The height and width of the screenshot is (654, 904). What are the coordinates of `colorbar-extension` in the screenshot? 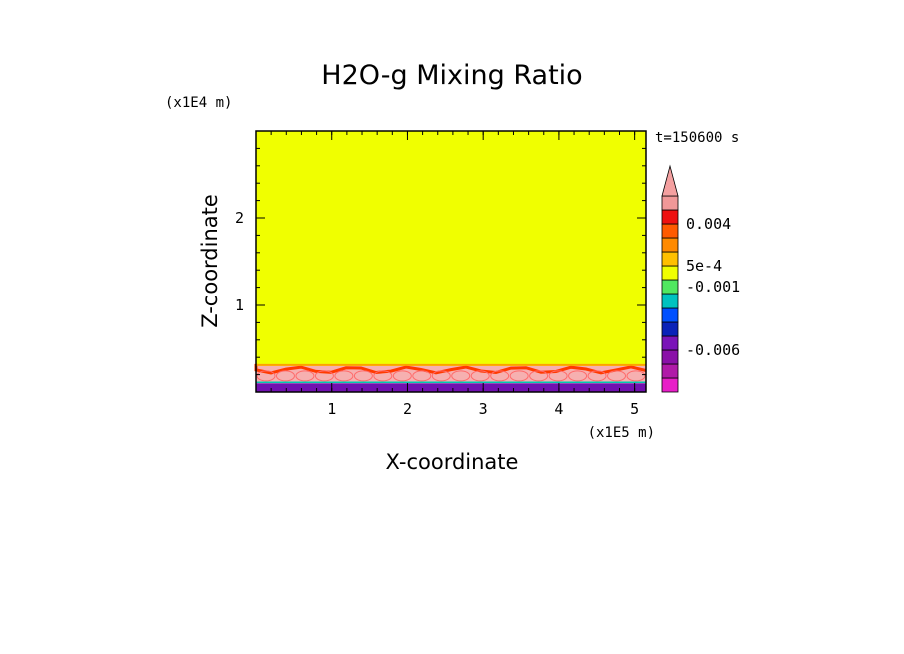 It's located at (670, 180).